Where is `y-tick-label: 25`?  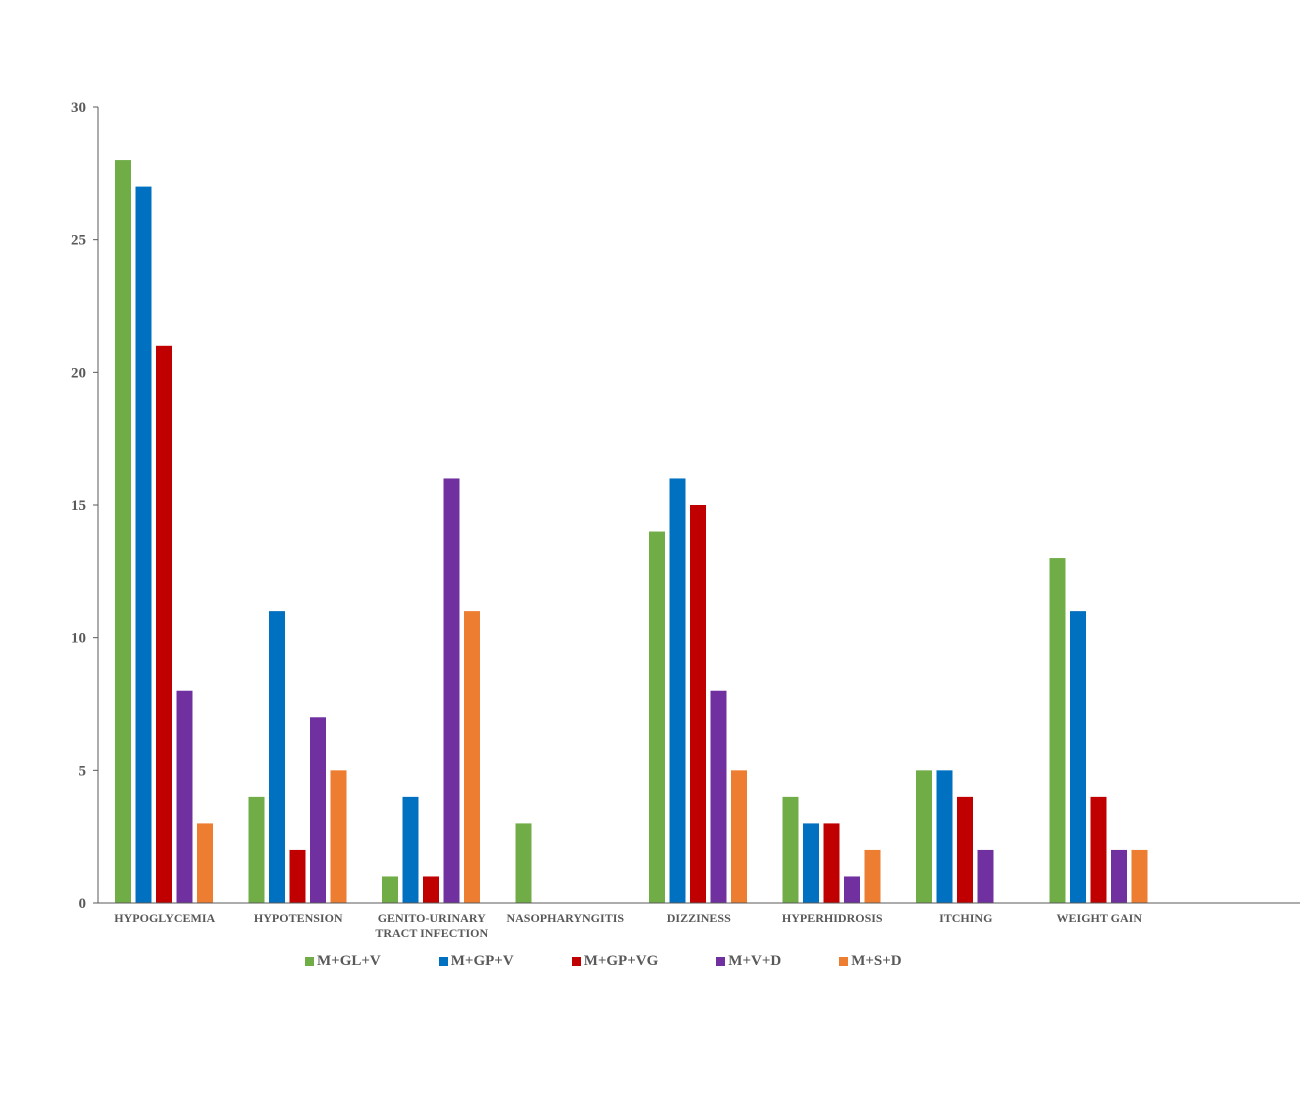
y-tick-label: 25 is located at coordinates (78, 241).